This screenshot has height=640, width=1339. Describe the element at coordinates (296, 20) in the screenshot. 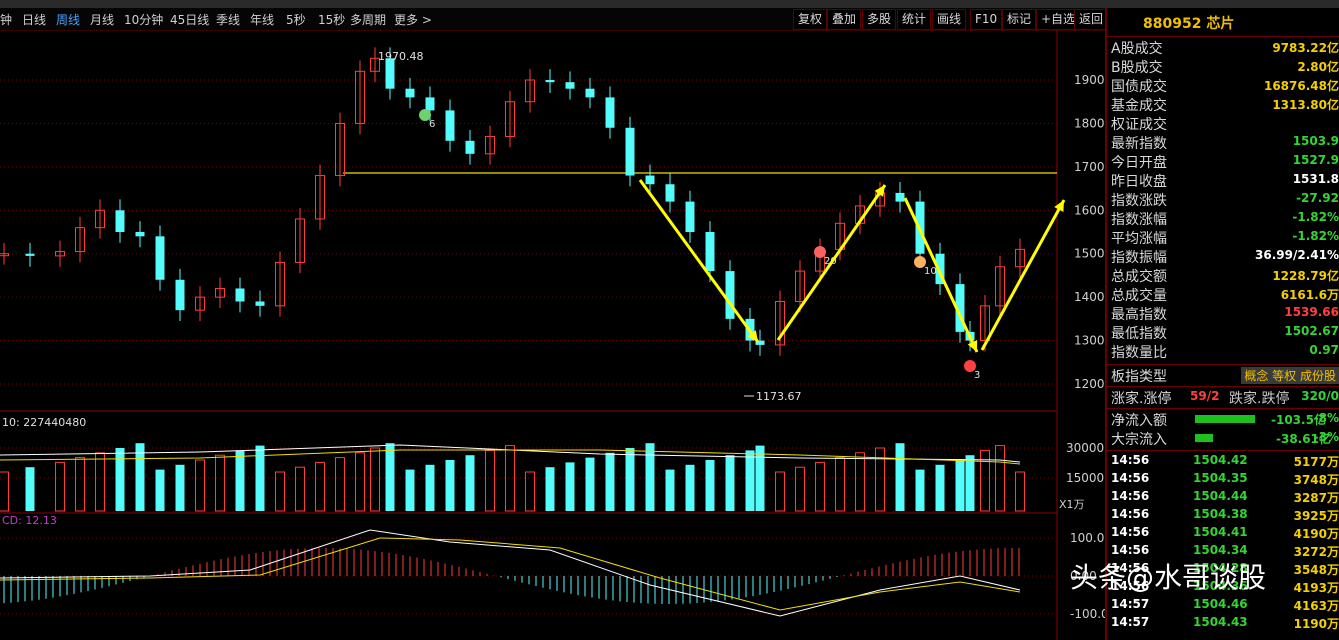

I see `period-tab: 5秒` at that location.